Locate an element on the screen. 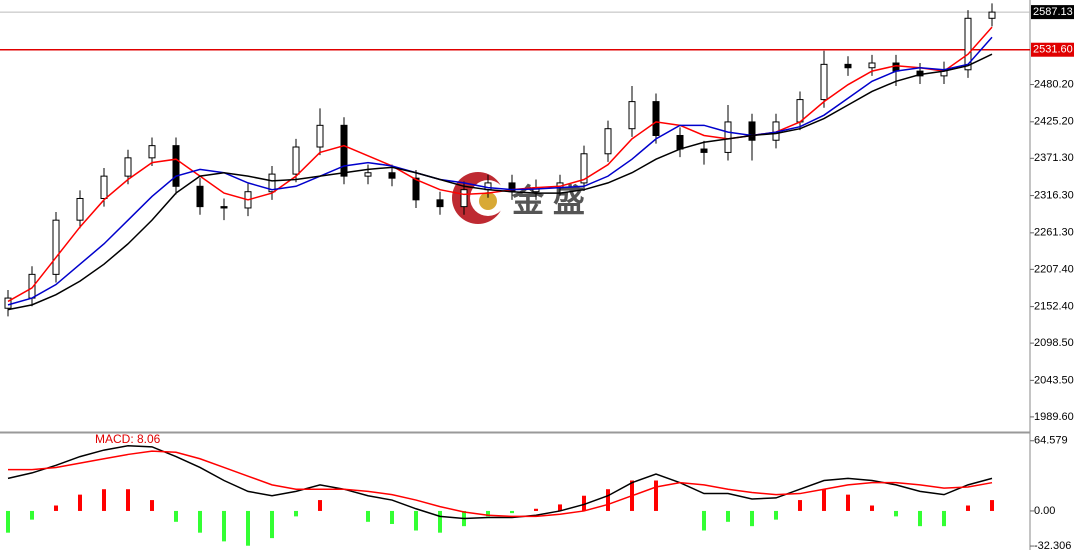 This screenshot has width=1074, height=550. y-tick-label: -32.306 is located at coordinates (1052, 545).